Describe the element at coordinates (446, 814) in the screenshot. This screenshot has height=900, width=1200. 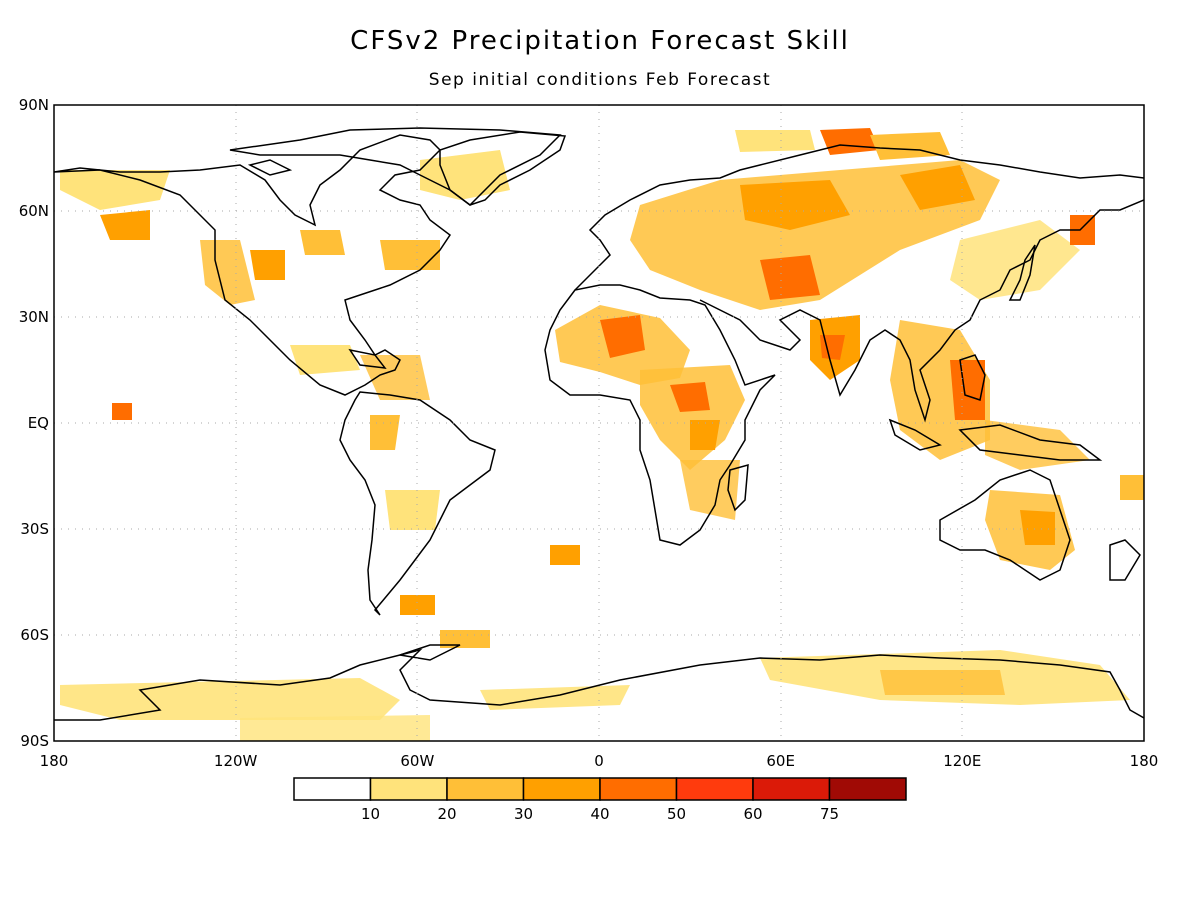
I see `colorbar-label: 20` at that location.